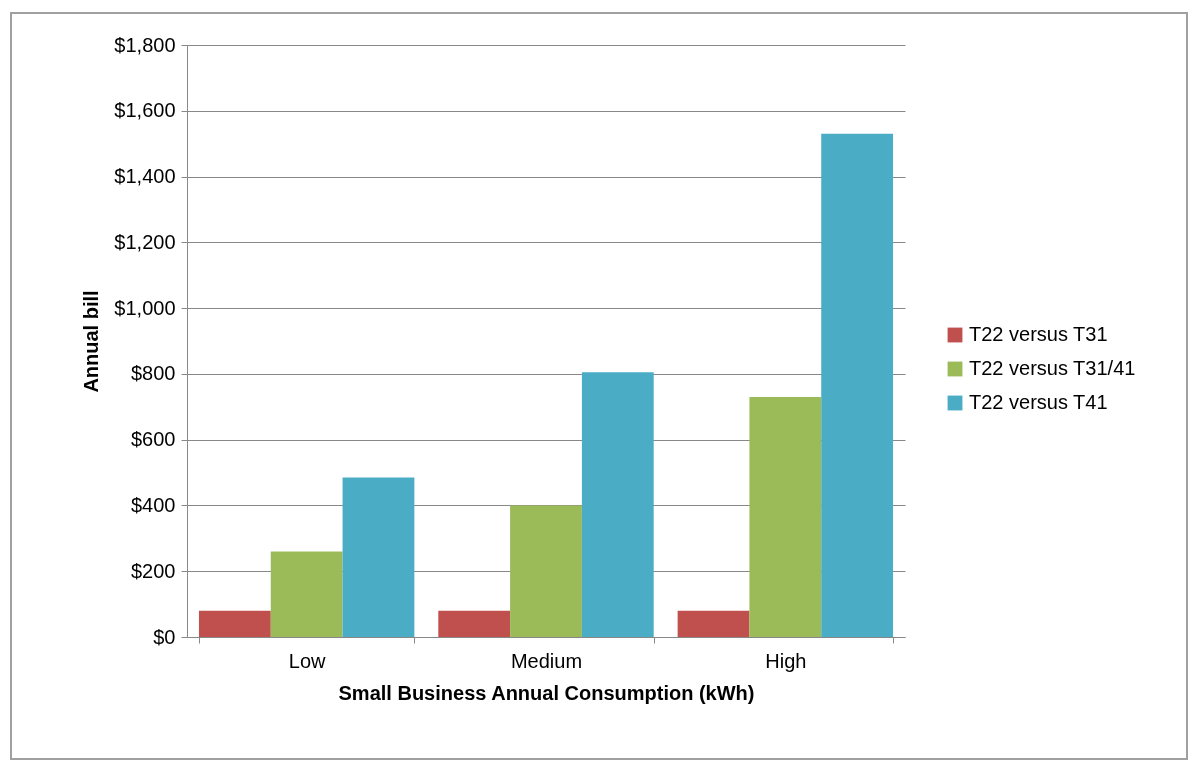 The image size is (1194, 760). What do you see at coordinates (91, 341) in the screenshot?
I see `y-axis-title: Annual bill` at bounding box center [91, 341].